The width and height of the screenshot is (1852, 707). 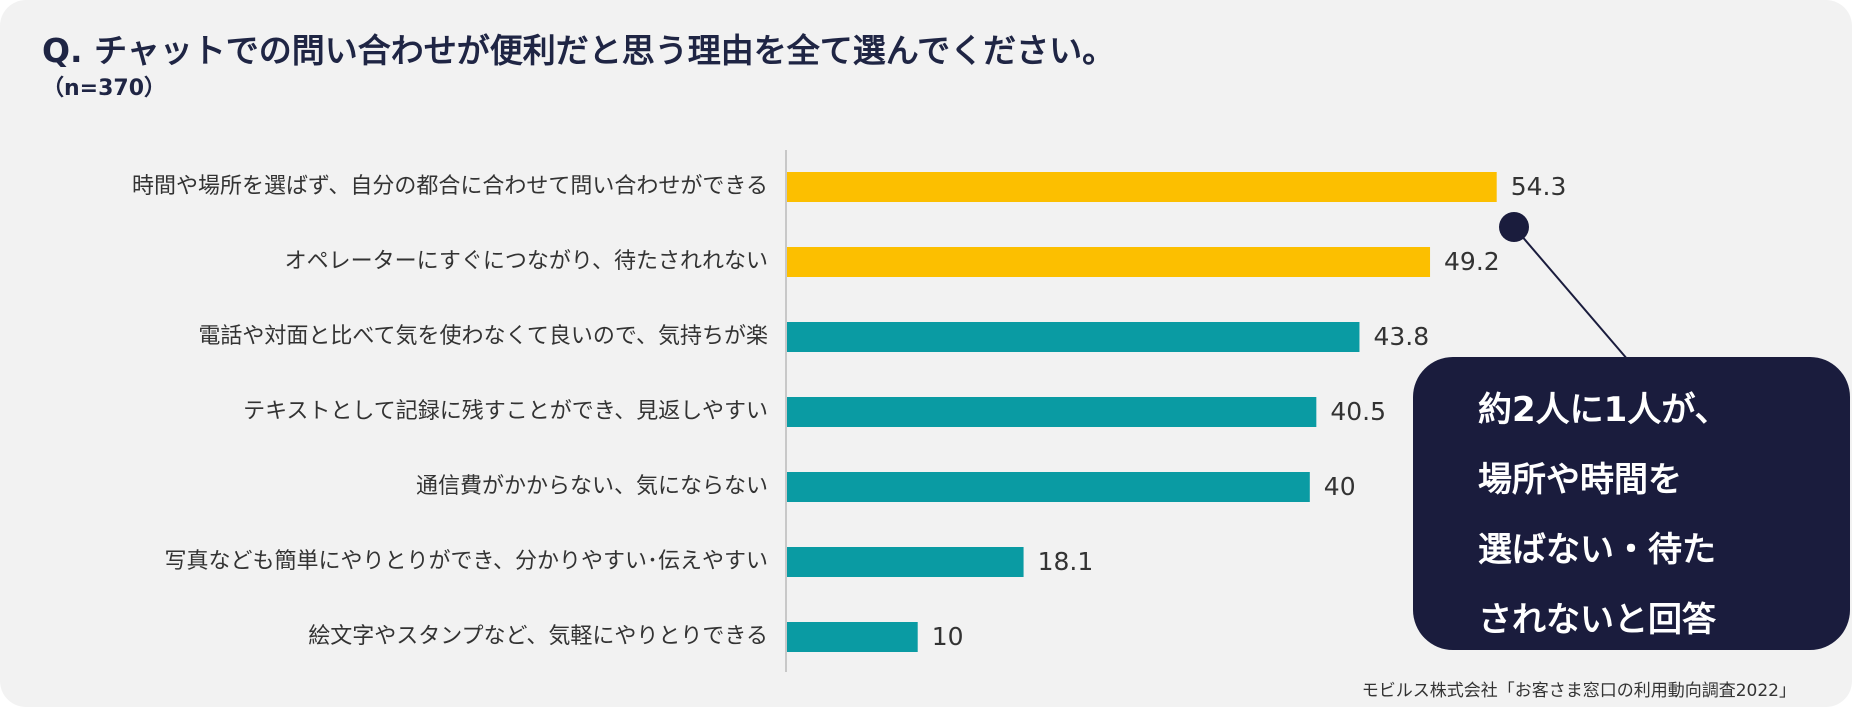 What do you see at coordinates (450, 186) in the screenshot?
I see `category-label-1: 時間や場所を選ばず、自分の都合に合わせて問い合わせができる` at bounding box center [450, 186].